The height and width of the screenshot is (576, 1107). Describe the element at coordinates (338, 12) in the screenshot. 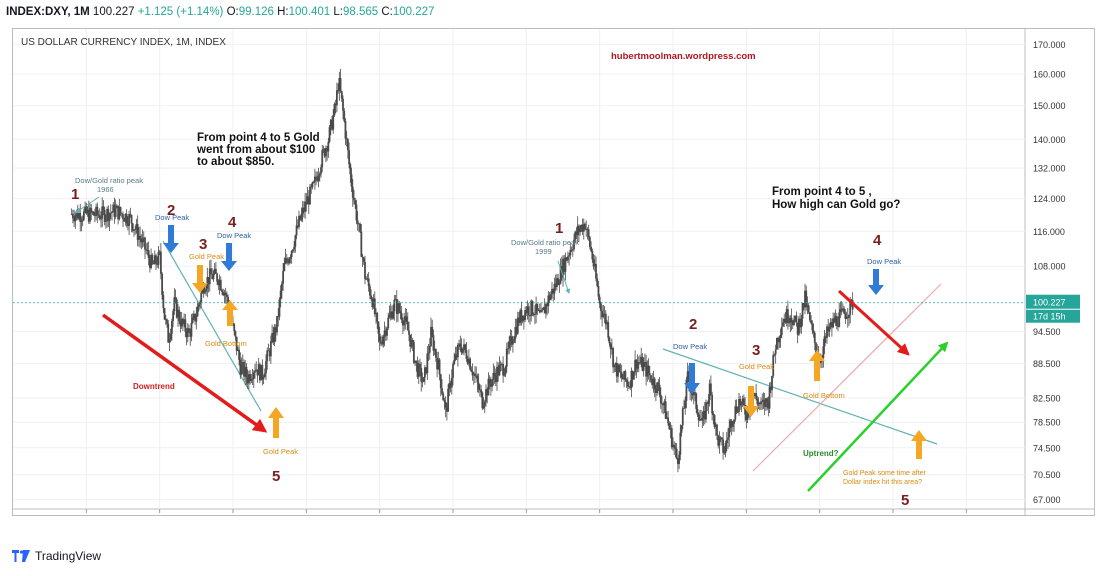

I see `low-label: L:` at that location.